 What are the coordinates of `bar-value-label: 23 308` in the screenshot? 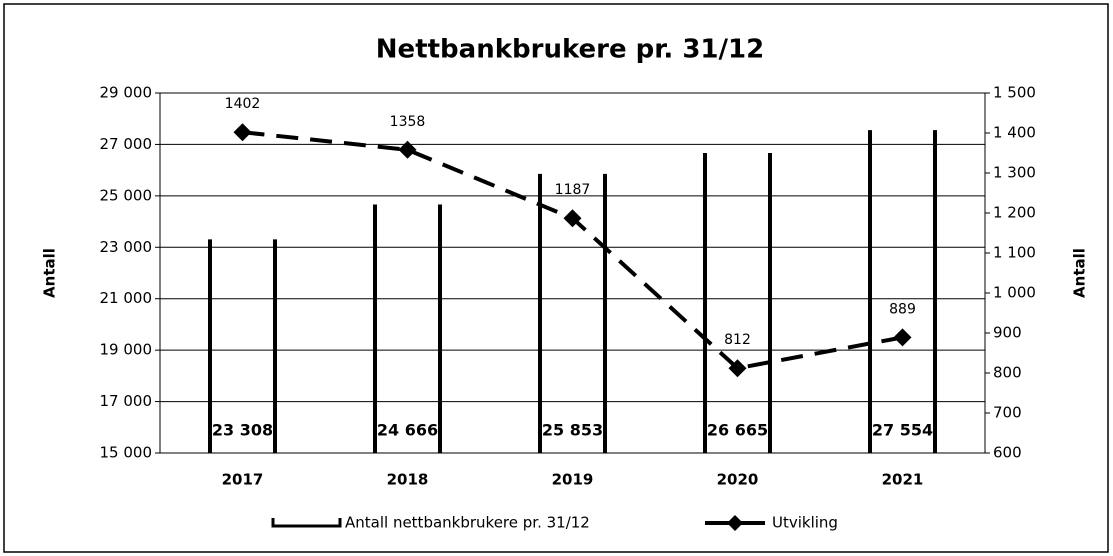 It's located at (242, 430).